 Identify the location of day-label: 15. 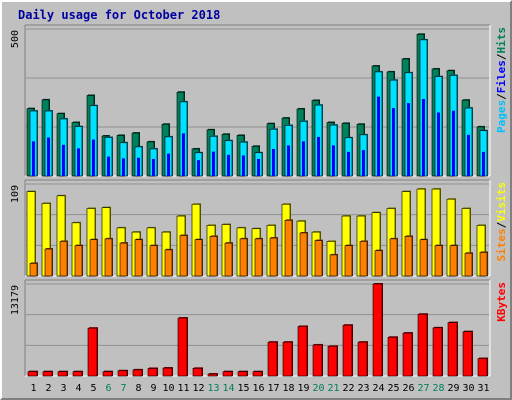
(243, 388).